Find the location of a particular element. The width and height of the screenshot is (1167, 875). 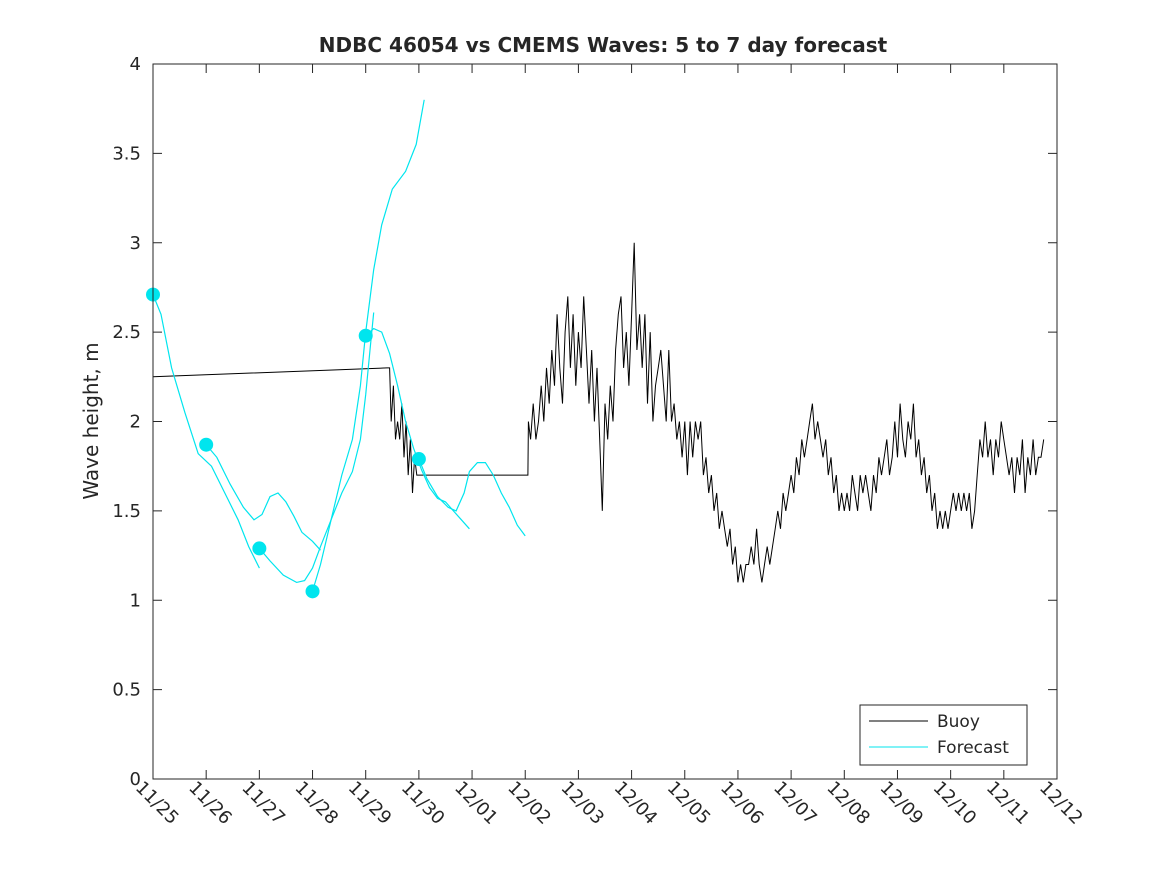

y-axis-label: Wave height, m is located at coordinates (91, 420).